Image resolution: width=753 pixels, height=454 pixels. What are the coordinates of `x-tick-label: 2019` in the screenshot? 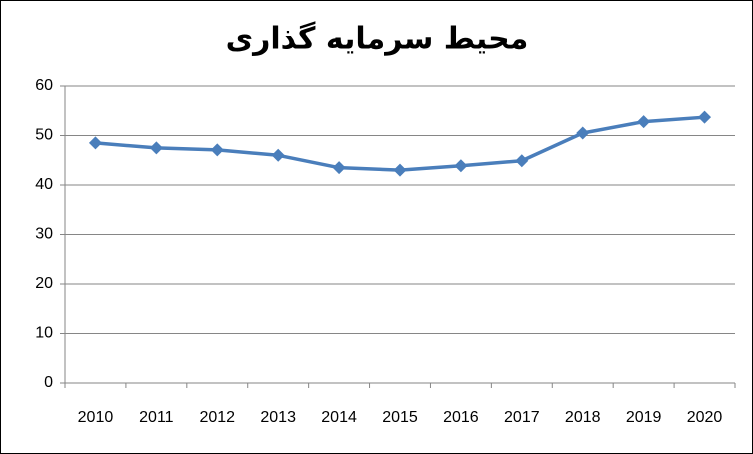 It's located at (644, 417).